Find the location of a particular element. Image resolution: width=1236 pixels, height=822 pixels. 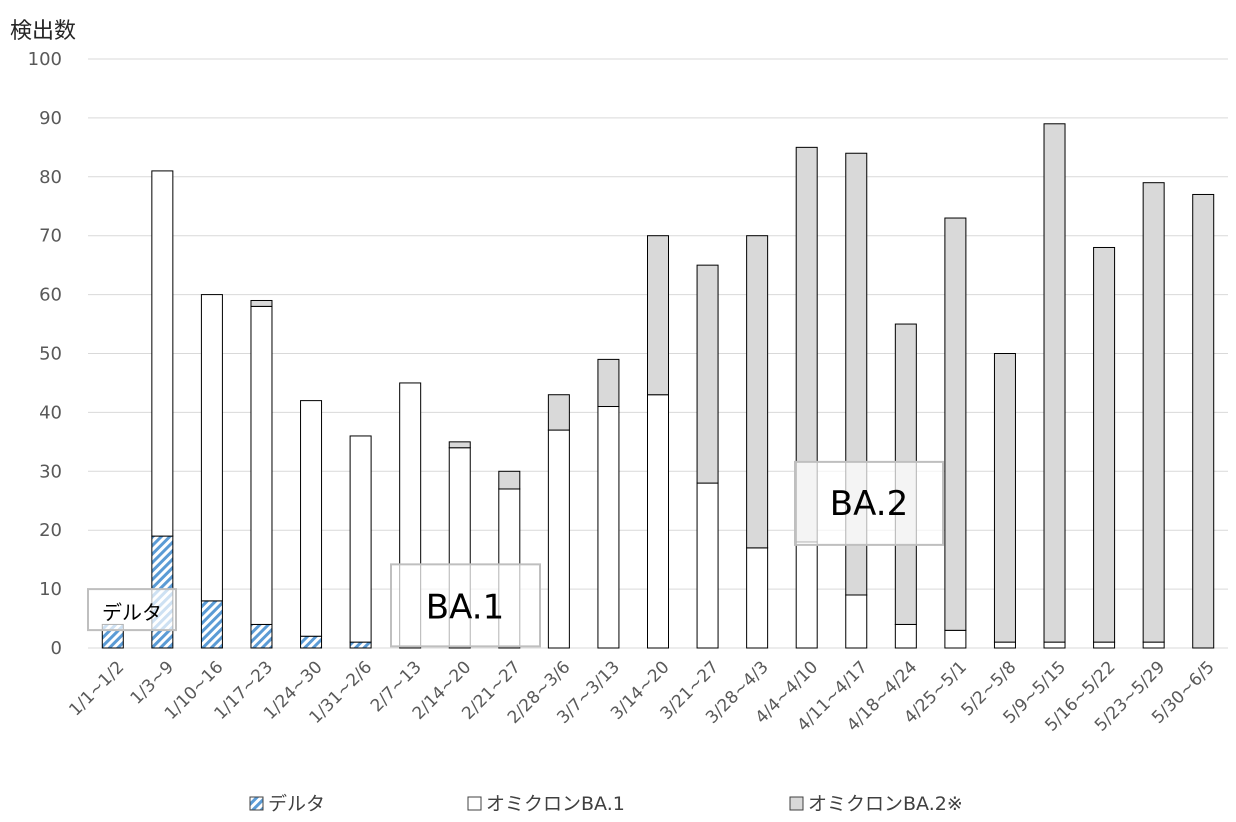

y-tick-label: 80 is located at coordinates (50, 177).